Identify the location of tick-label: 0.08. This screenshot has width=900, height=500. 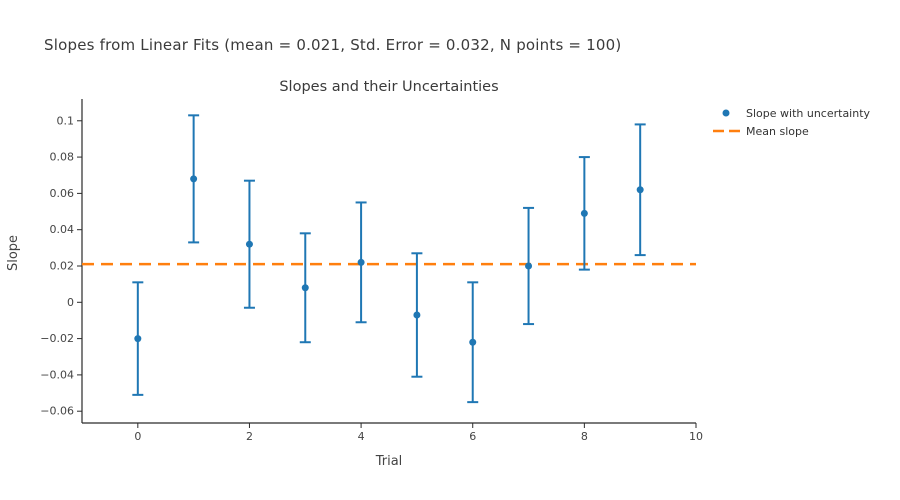
(62, 157).